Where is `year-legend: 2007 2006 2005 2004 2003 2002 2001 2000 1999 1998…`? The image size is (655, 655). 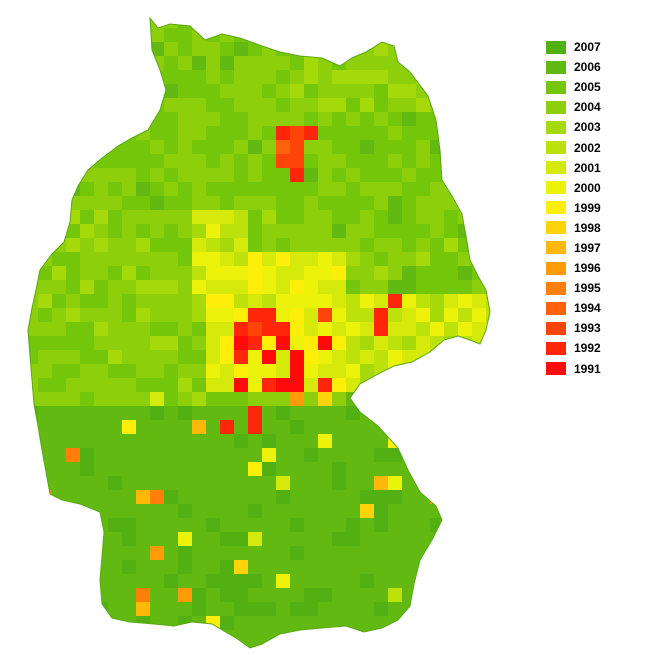
year-legend: 2007 2006 2005 2004 2003 2002 2001 2000 1999 1998… is located at coordinates (573, 208).